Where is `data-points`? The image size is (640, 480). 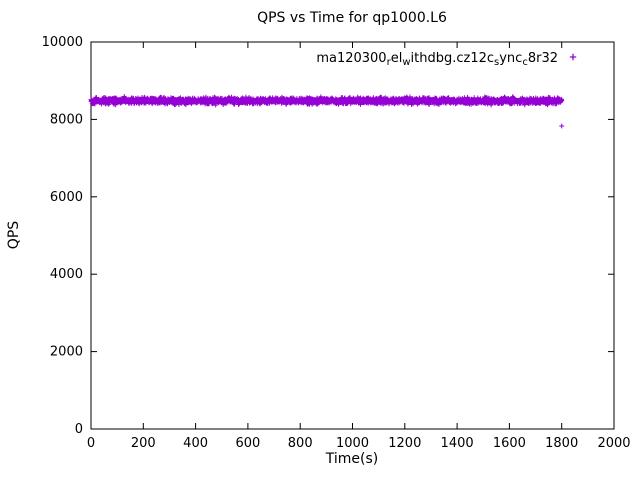 data-points is located at coordinates (326, 111).